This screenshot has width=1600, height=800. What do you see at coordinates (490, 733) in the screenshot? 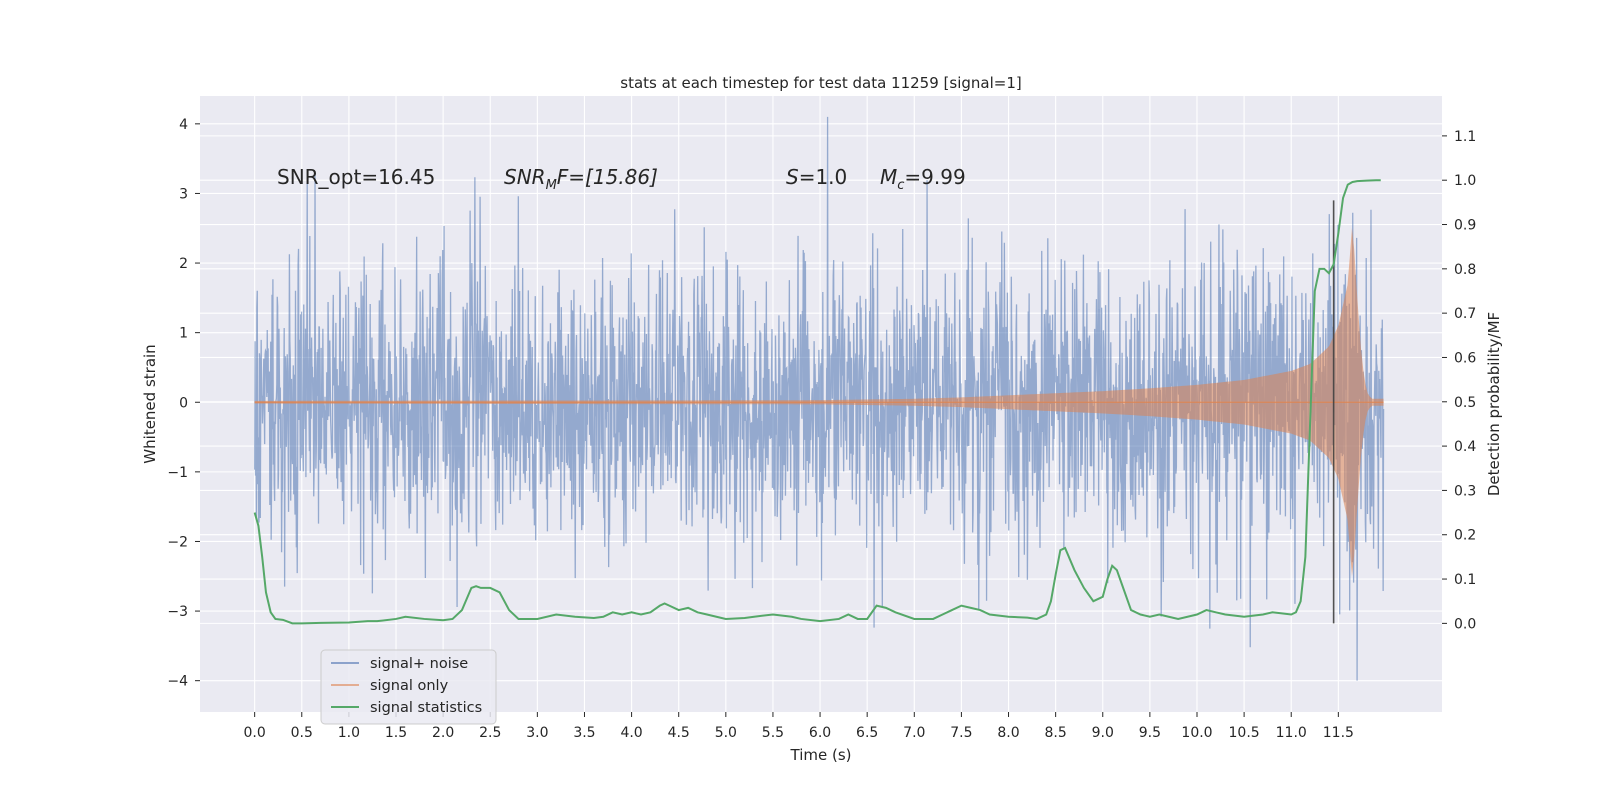
I see `x-tick-label: 2.5` at bounding box center [490, 733].